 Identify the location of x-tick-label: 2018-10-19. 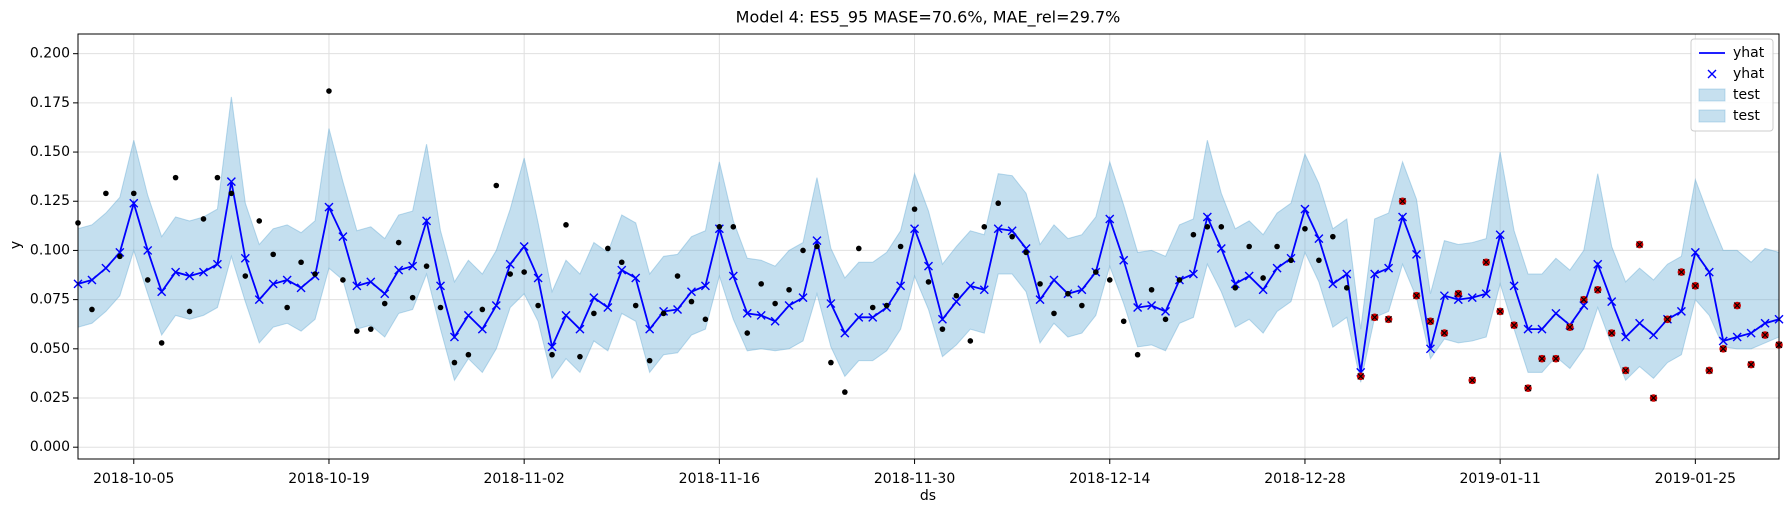
(328, 479).